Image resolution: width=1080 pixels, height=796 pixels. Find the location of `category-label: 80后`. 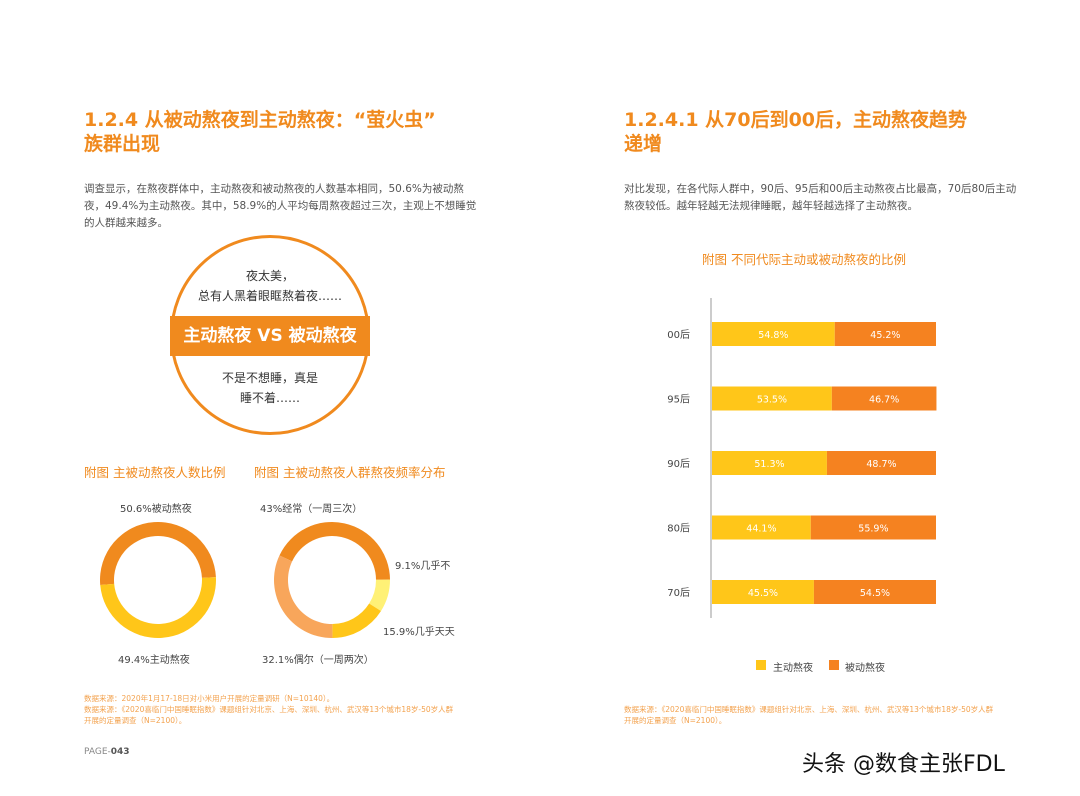

category-label: 80后 is located at coordinates (678, 529).